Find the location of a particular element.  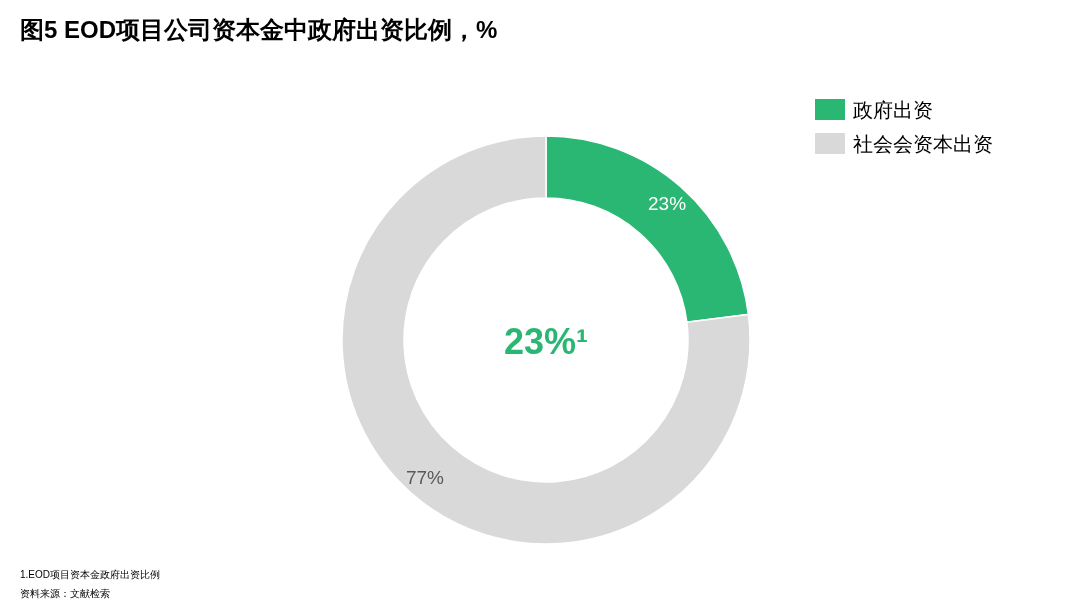

data-label: 23% is located at coordinates (667, 203).